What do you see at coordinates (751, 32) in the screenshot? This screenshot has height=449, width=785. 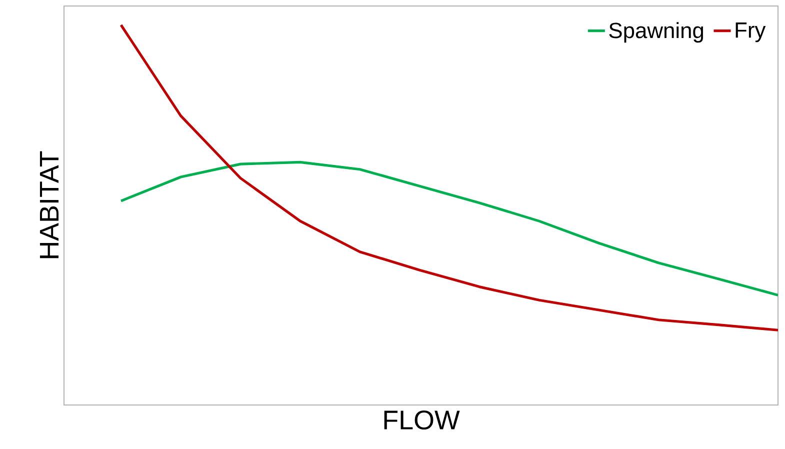 I see `legend-label: Fry` at bounding box center [751, 32].